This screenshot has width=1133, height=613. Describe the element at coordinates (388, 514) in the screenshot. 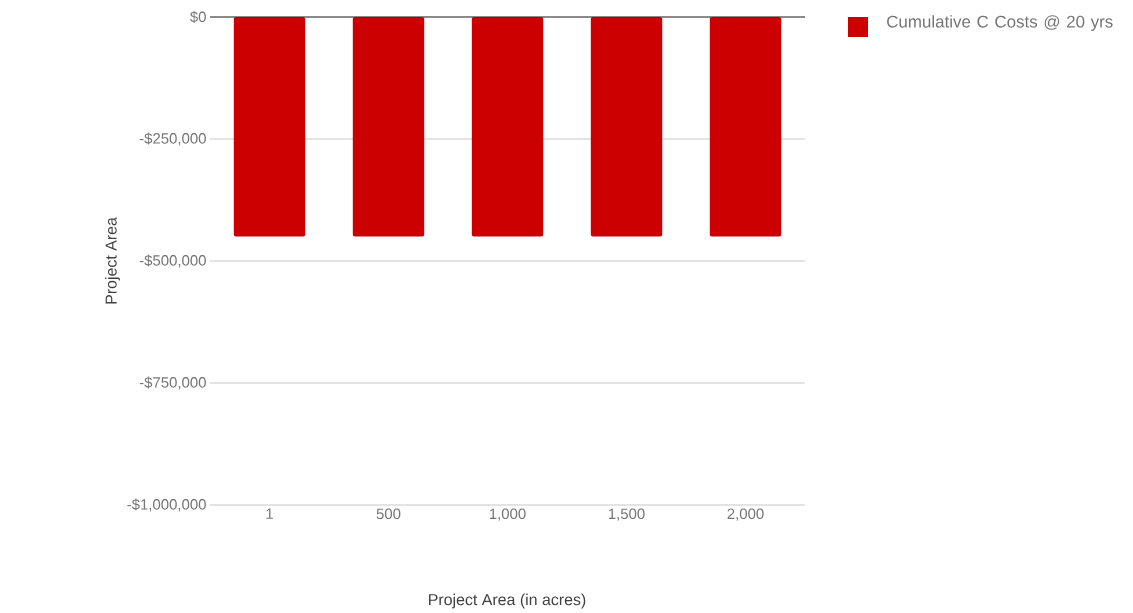

I see `x-tick-label: 500` at that location.